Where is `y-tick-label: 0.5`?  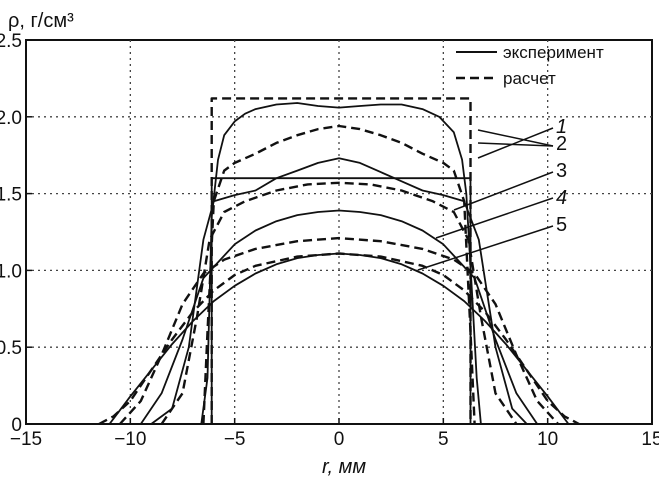 y-tick-label: 0.5 is located at coordinates (11, 348).